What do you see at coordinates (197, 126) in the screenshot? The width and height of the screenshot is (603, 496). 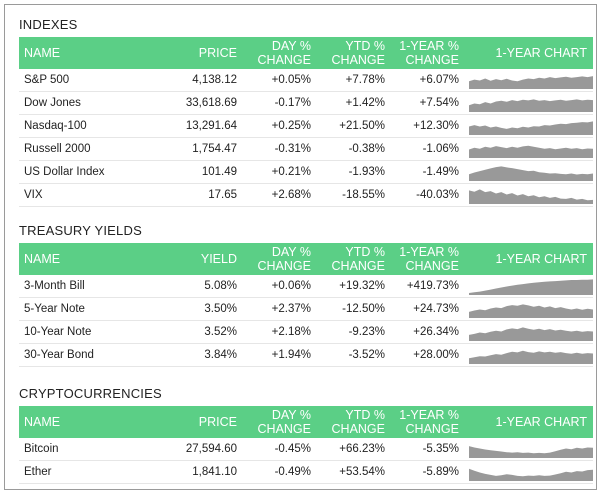 I see `row-price: 13,291.64` at bounding box center [197, 126].